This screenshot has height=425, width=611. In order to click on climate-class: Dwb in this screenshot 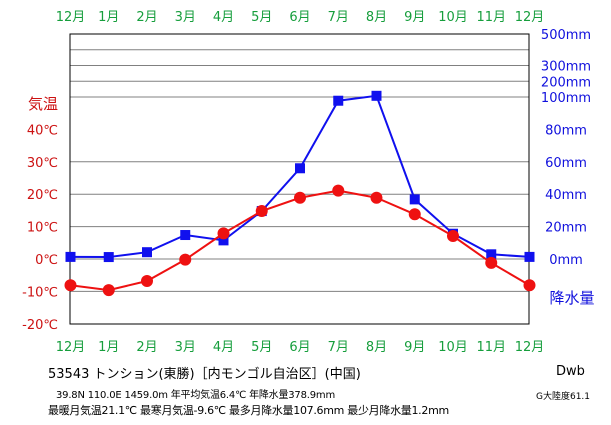, I will do `click(570, 371)`.